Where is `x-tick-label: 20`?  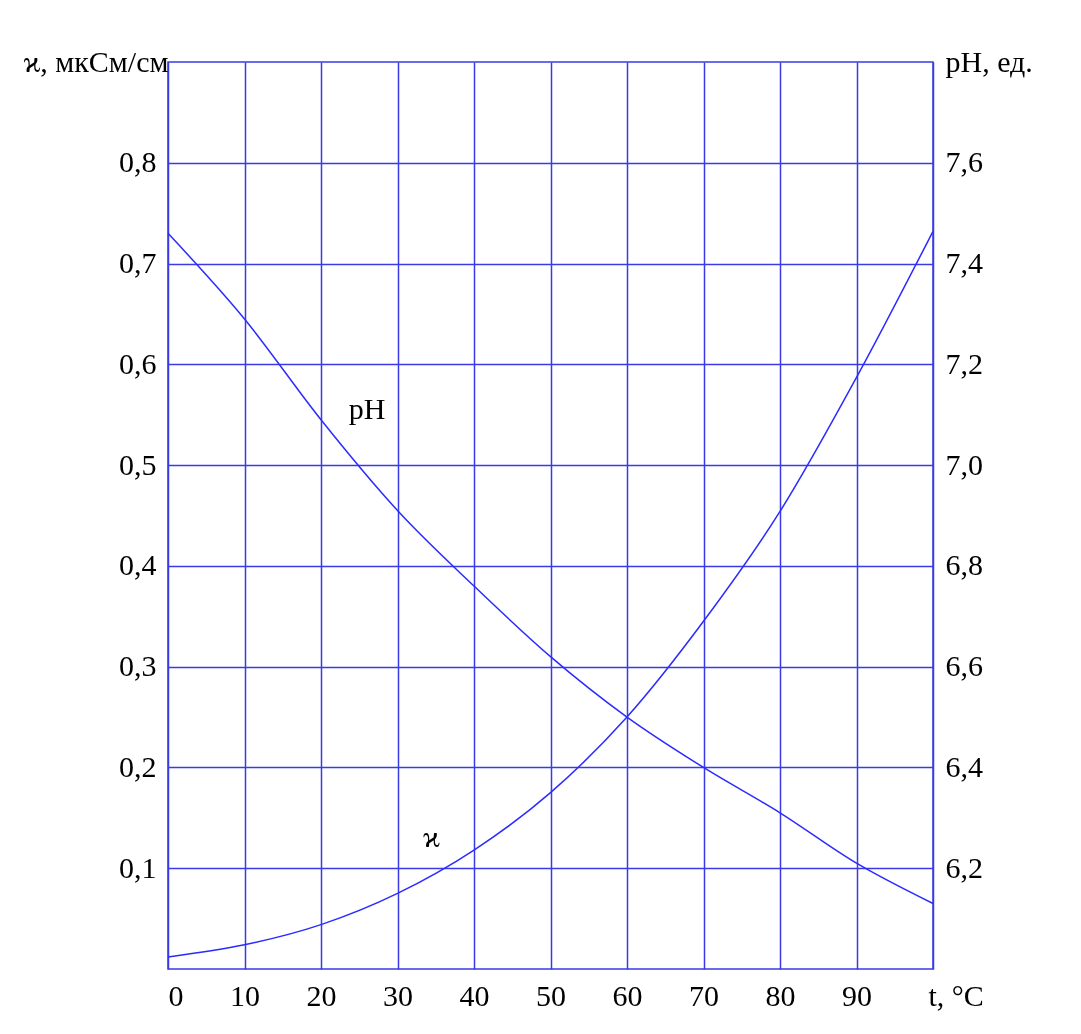
x-tick-label: 20 is located at coordinates (321, 995).